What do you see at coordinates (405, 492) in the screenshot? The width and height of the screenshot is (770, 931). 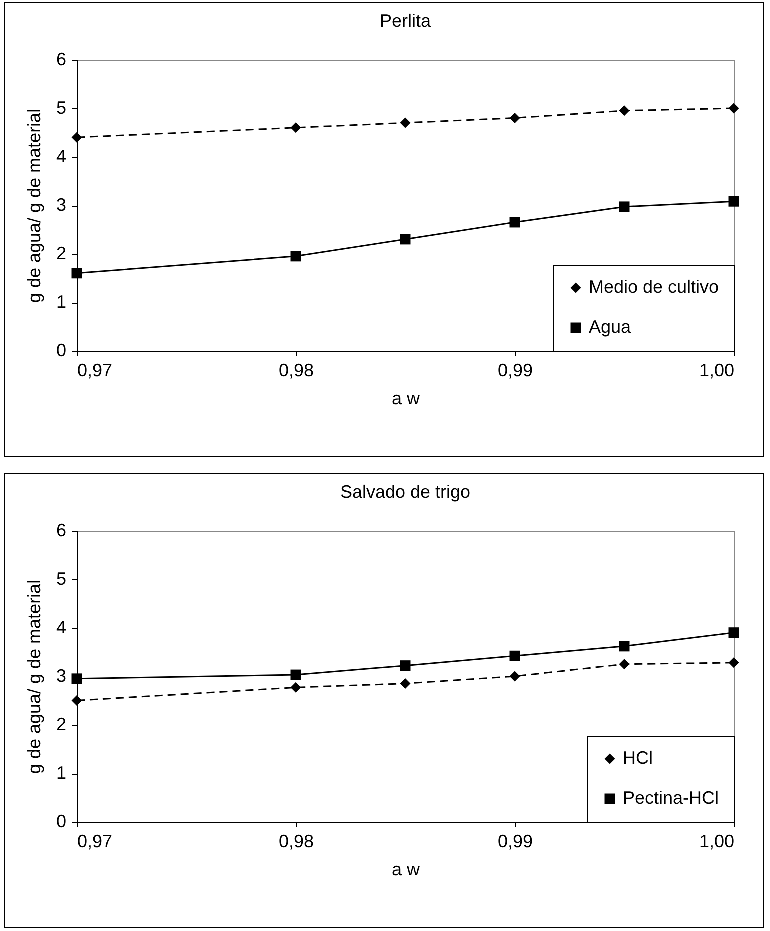 I see `chart-title: Salvado de trigo` at bounding box center [405, 492].